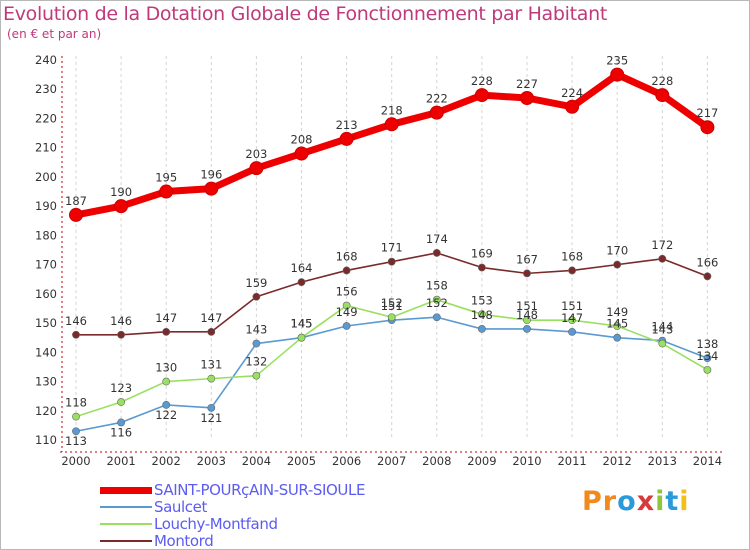 The image size is (750, 550). I want to click on data-label: 146, so click(121, 321).